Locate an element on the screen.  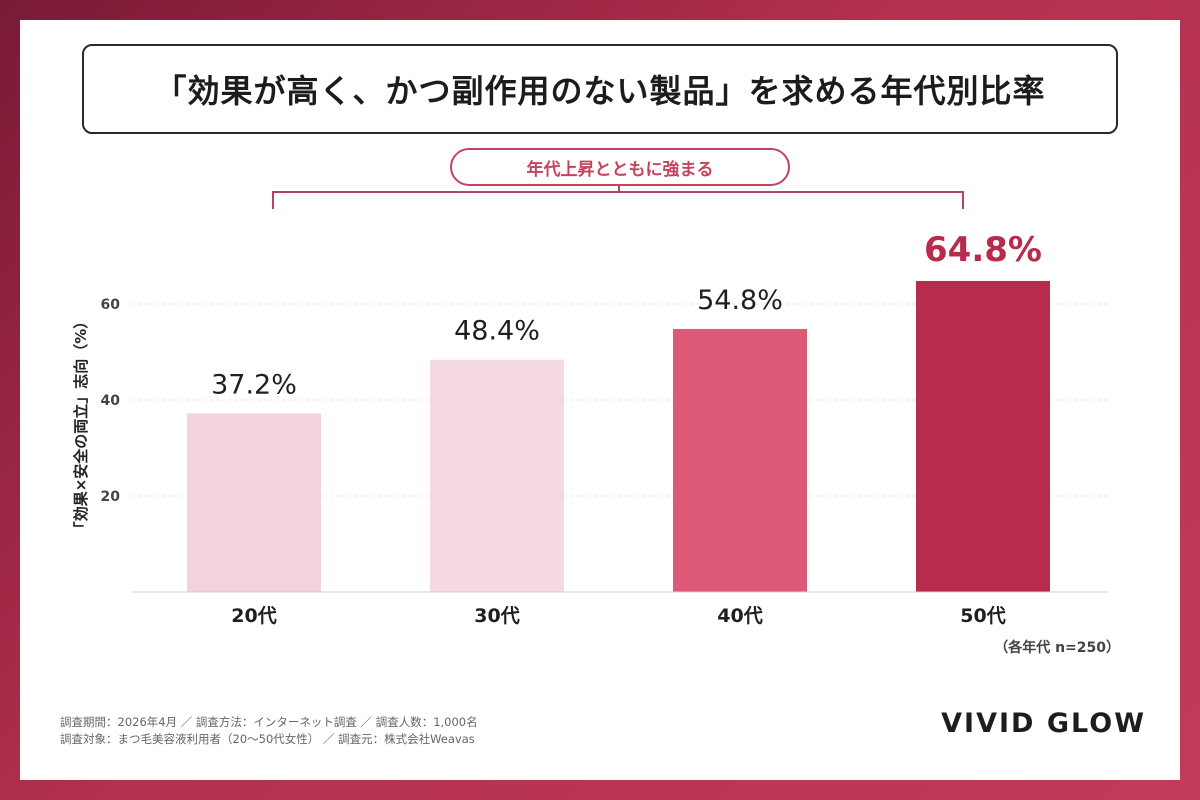
chart-title: 「効果が高く、かつ副作用のない製品」を求める年代別比率 is located at coordinates (600, 91).